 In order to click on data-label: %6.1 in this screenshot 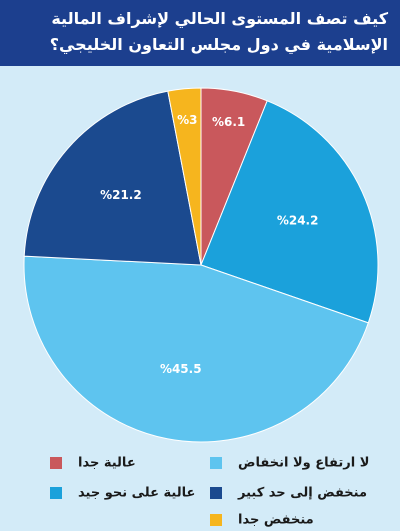, I will do `click(228, 122)`.